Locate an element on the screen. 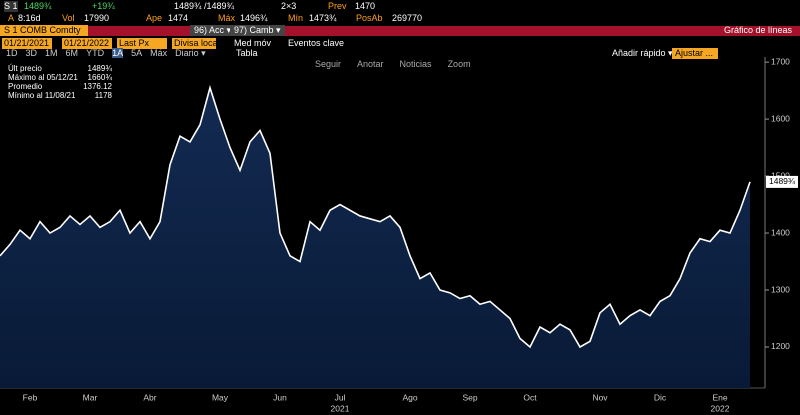 Image resolution: width=800 pixels, height=415 pixels. range-button: 1M is located at coordinates (51, 53).